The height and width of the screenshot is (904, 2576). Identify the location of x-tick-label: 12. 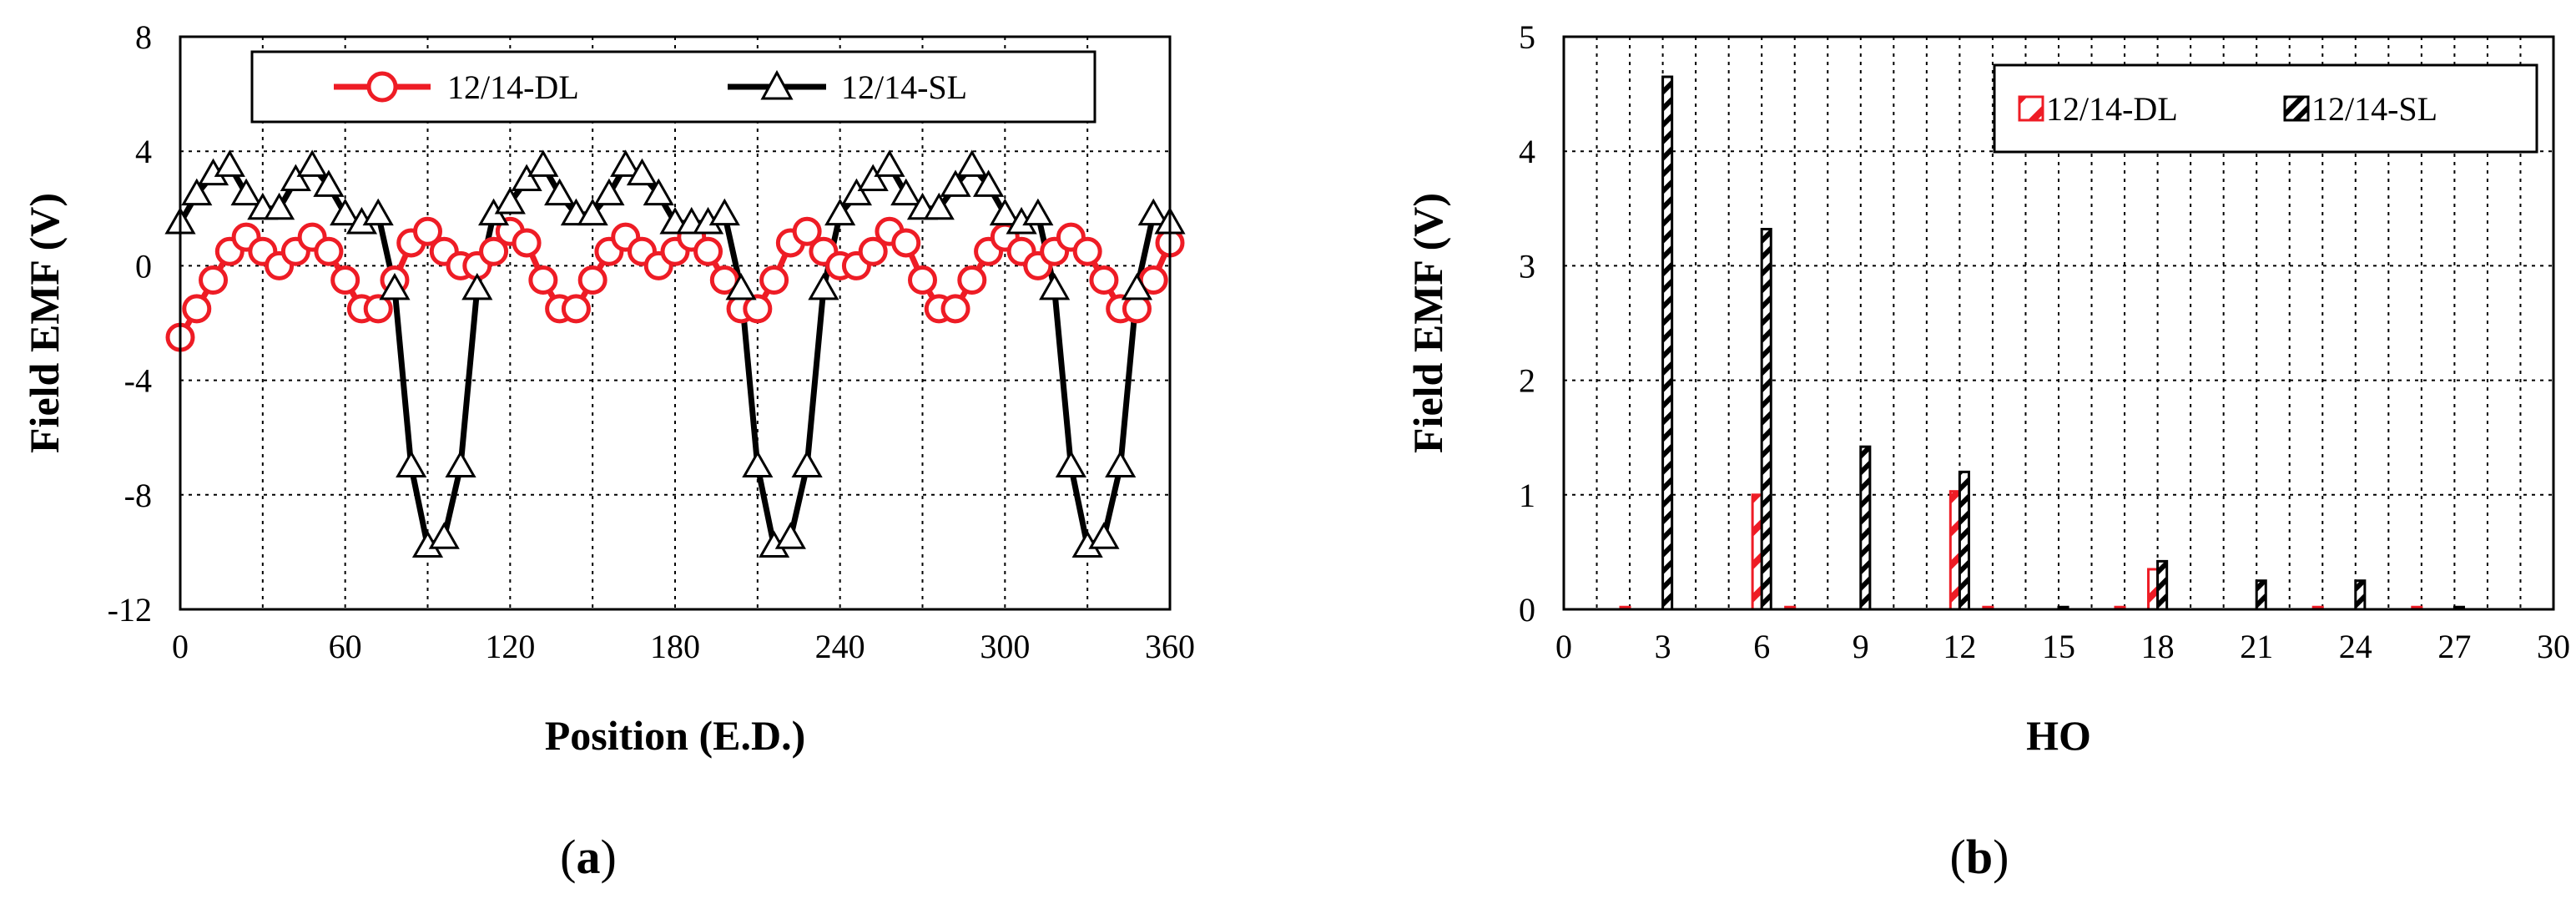
(1960, 646).